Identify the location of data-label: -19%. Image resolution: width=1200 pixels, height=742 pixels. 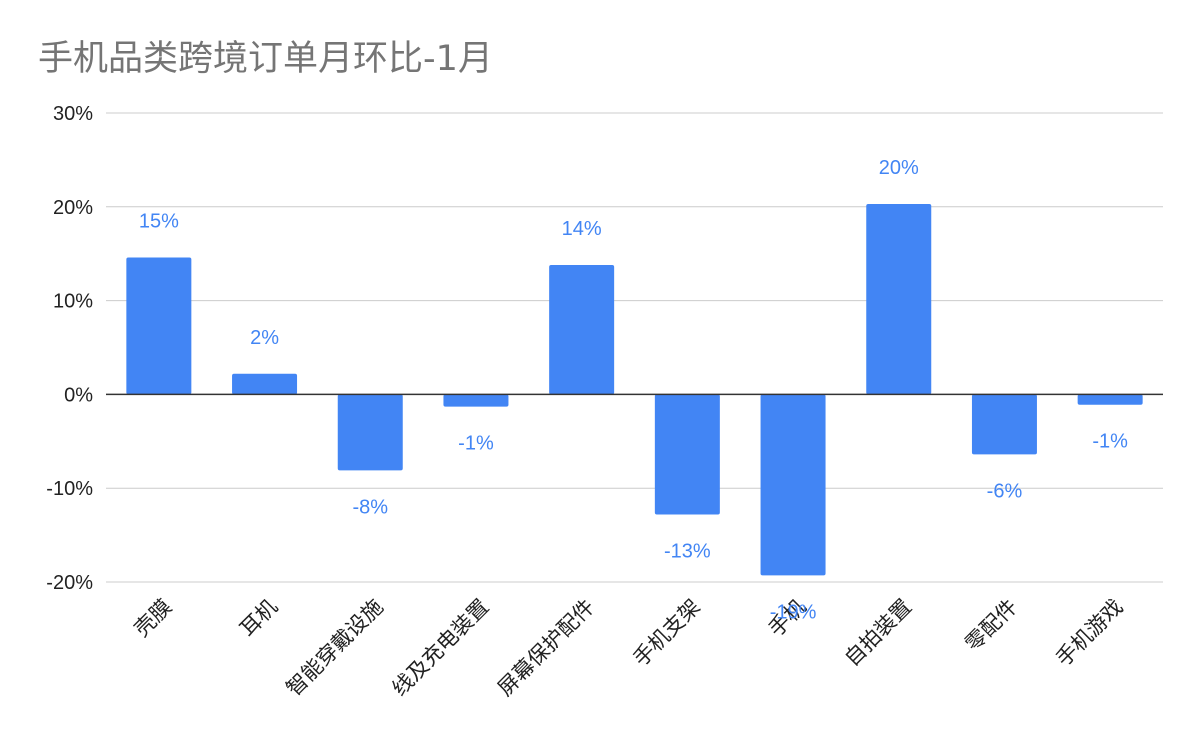
(793, 612).